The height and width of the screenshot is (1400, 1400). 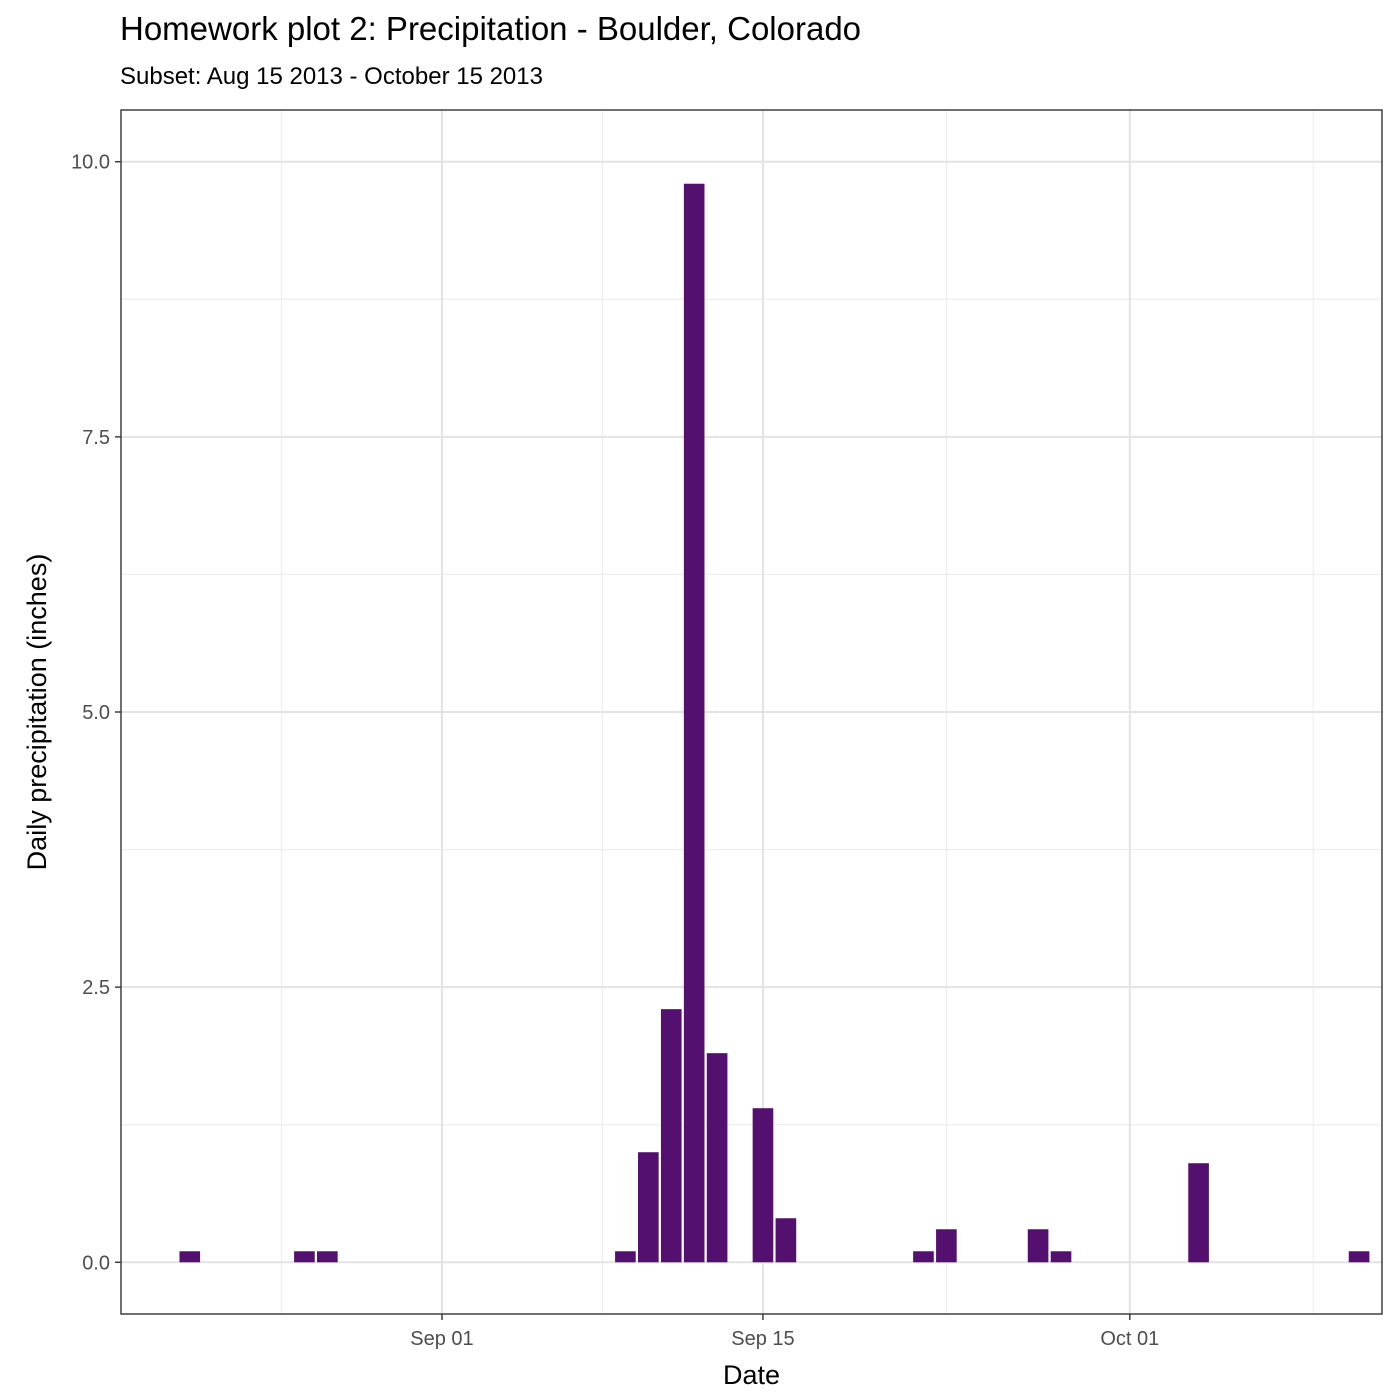 What do you see at coordinates (331, 76) in the screenshot?
I see `chart-subtitle: Subset: Aug 15 2013 - October 15 2013` at bounding box center [331, 76].